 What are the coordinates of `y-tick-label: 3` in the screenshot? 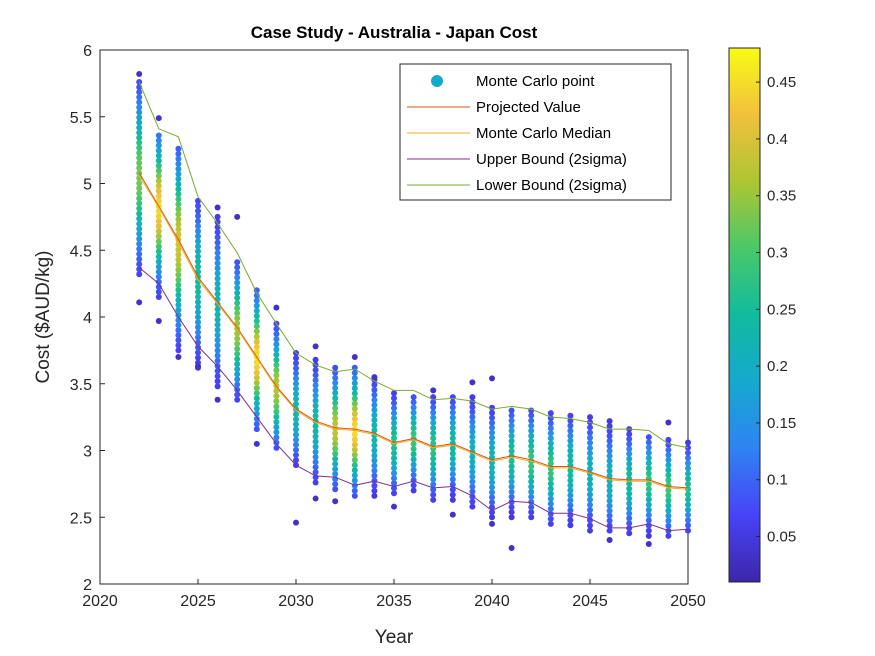 It's located at (87, 452).